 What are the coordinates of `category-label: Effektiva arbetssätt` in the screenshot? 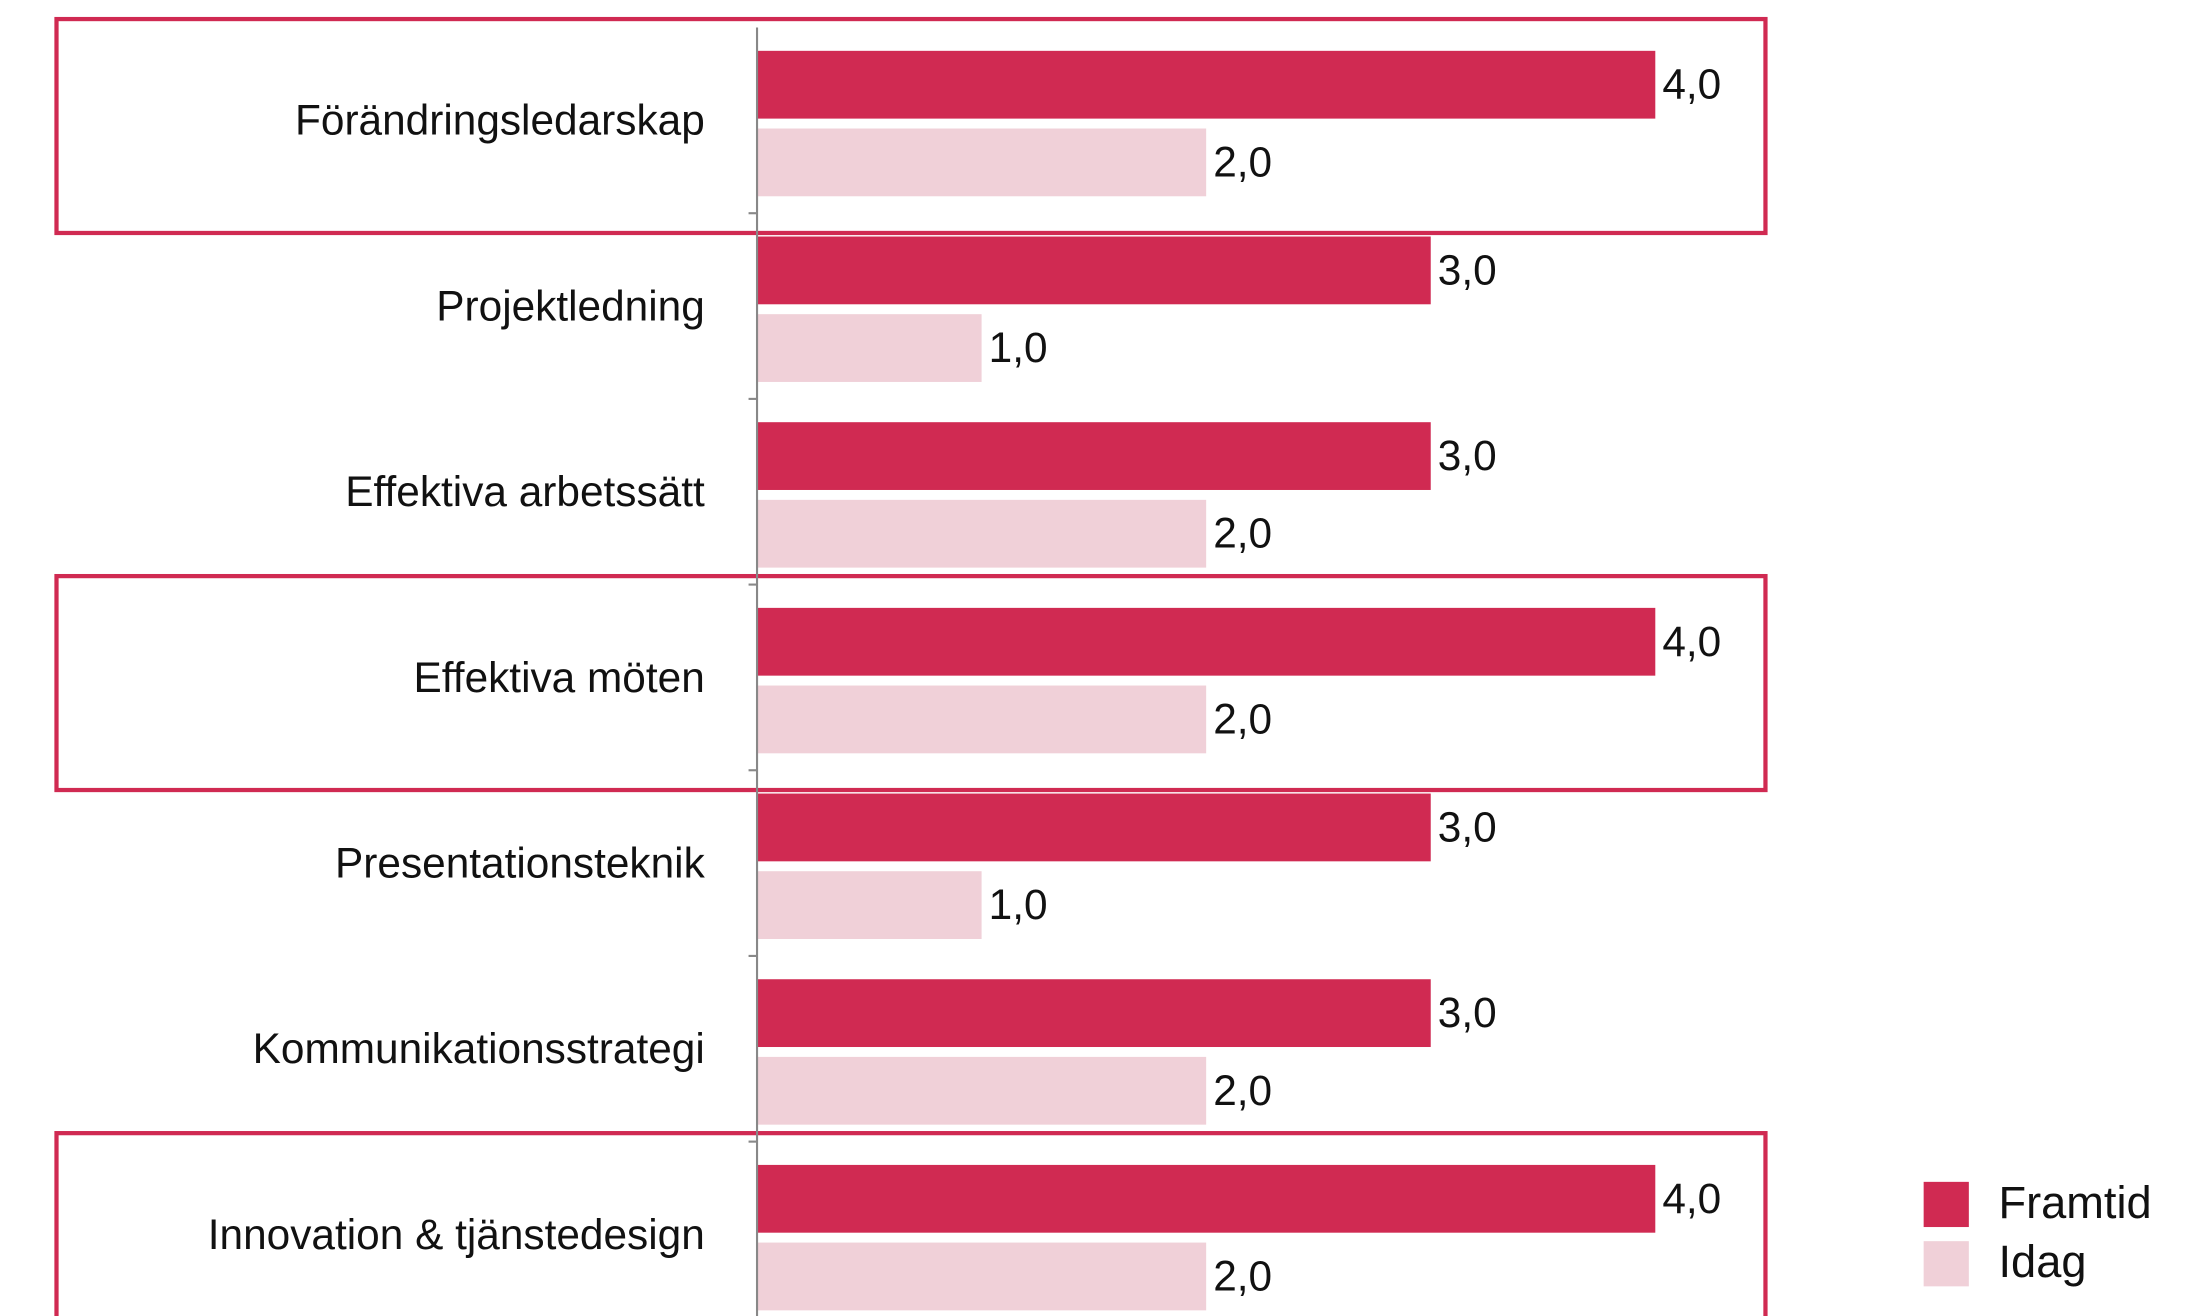 It's located at (525, 491).